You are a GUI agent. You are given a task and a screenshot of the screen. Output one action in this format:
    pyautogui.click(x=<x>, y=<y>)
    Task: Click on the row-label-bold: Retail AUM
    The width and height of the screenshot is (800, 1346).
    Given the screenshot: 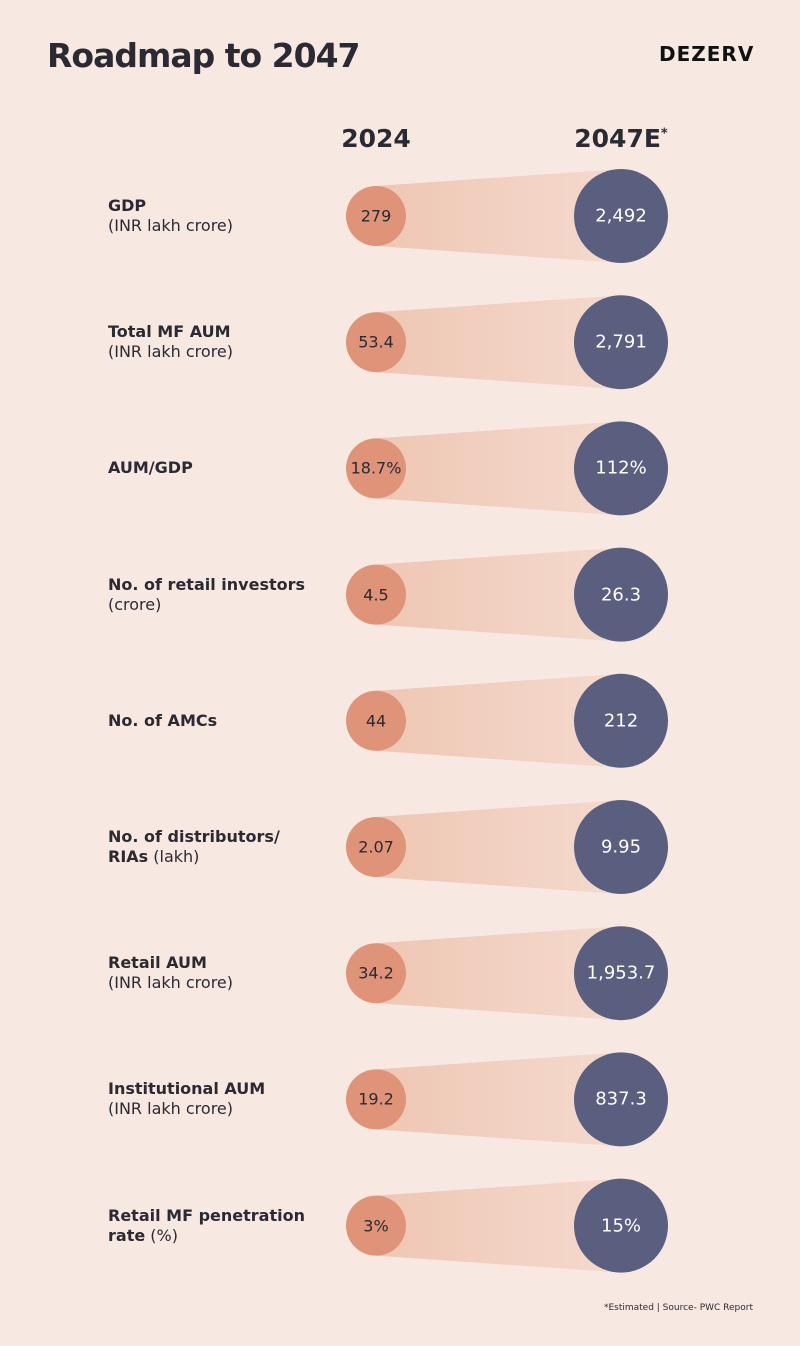 What is the action you would take?
    pyautogui.click(x=157, y=963)
    